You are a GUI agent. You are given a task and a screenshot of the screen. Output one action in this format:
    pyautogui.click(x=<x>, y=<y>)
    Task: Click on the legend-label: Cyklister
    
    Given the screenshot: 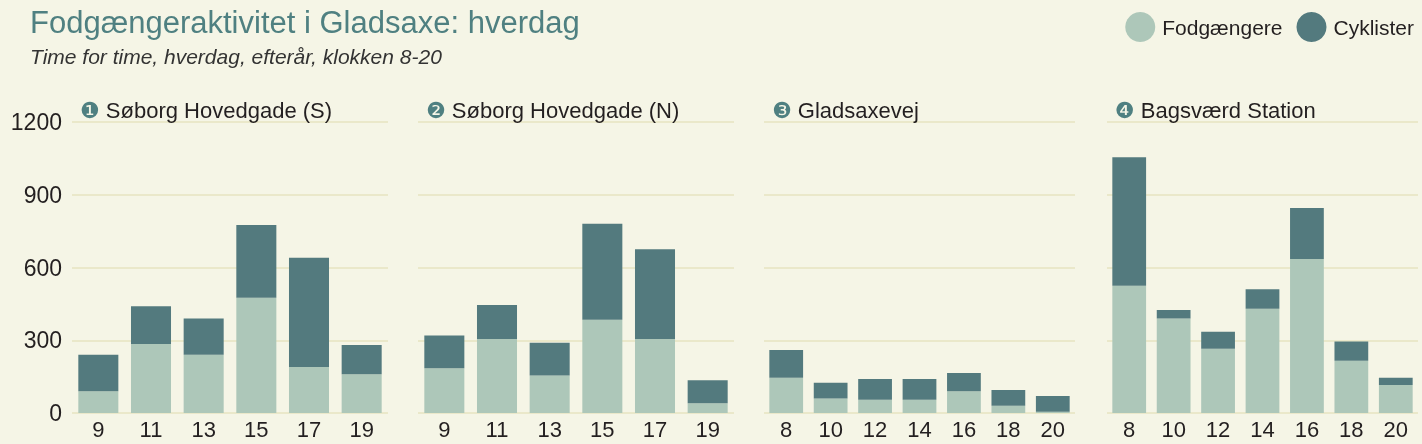 What is the action you would take?
    pyautogui.click(x=1374, y=27)
    